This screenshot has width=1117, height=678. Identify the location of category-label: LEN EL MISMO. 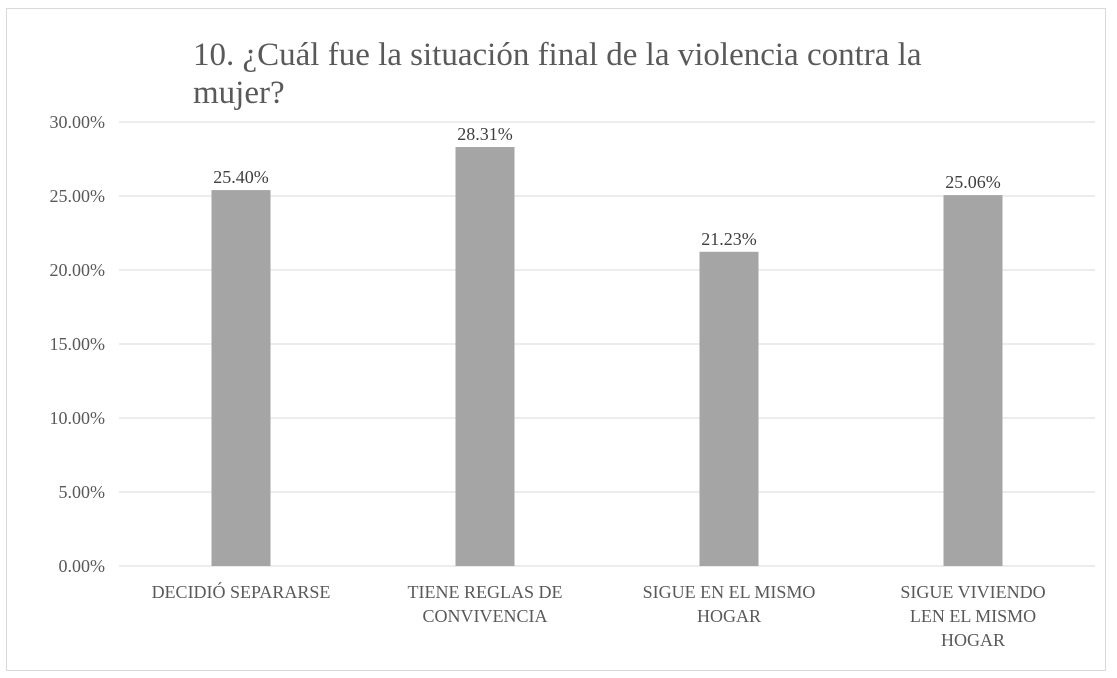
(973, 616).